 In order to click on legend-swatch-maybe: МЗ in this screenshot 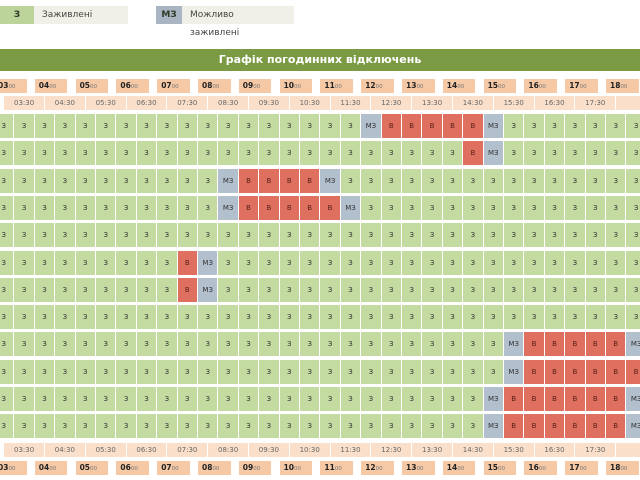, I will do `click(169, 15)`.